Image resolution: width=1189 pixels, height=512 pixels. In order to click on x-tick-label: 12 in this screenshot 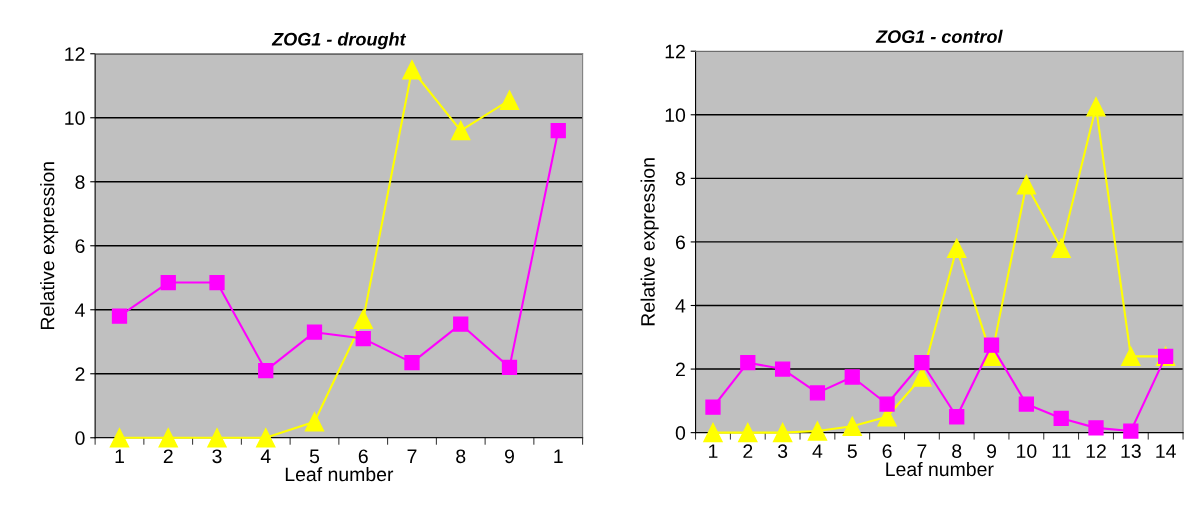, I will do `click(1096, 451)`.